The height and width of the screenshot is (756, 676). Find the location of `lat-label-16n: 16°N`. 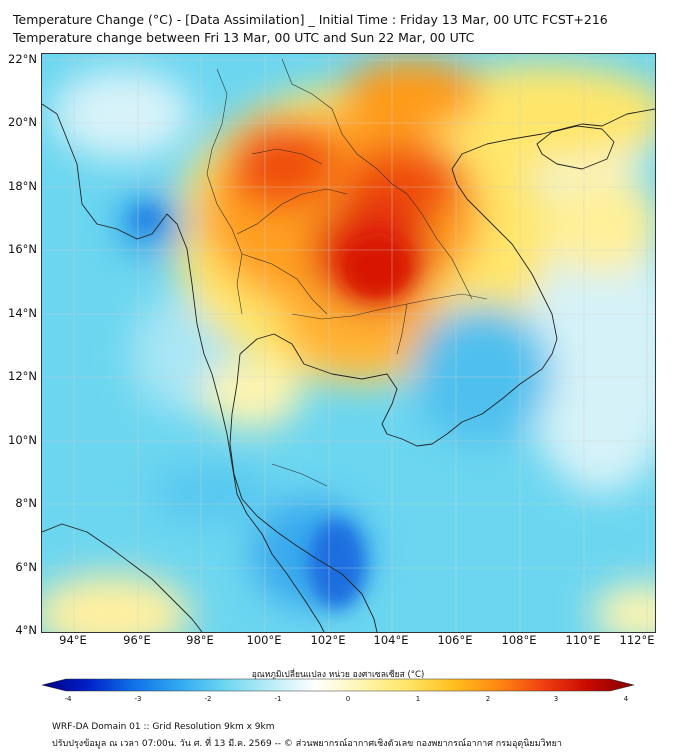

lat-label-16n: 16°N is located at coordinates (22, 249).